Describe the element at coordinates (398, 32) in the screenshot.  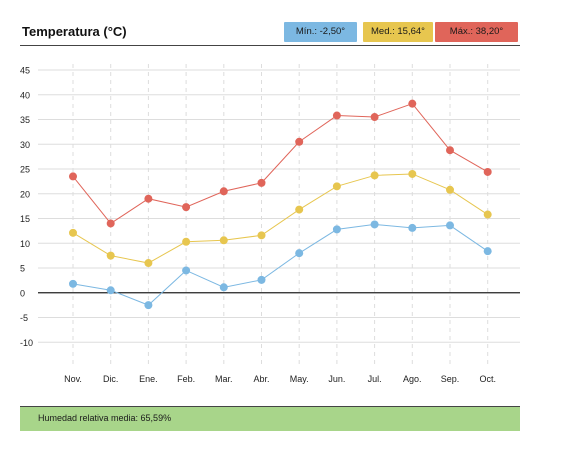
I see `mean-temperature-badge: Med.: 15,64°` at that location.